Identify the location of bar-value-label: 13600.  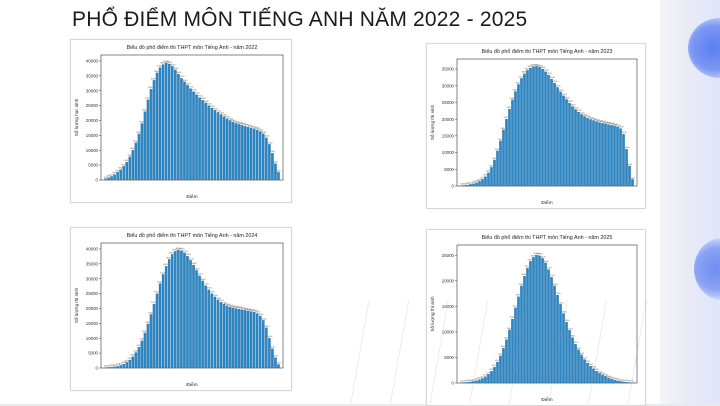
(563, 312).